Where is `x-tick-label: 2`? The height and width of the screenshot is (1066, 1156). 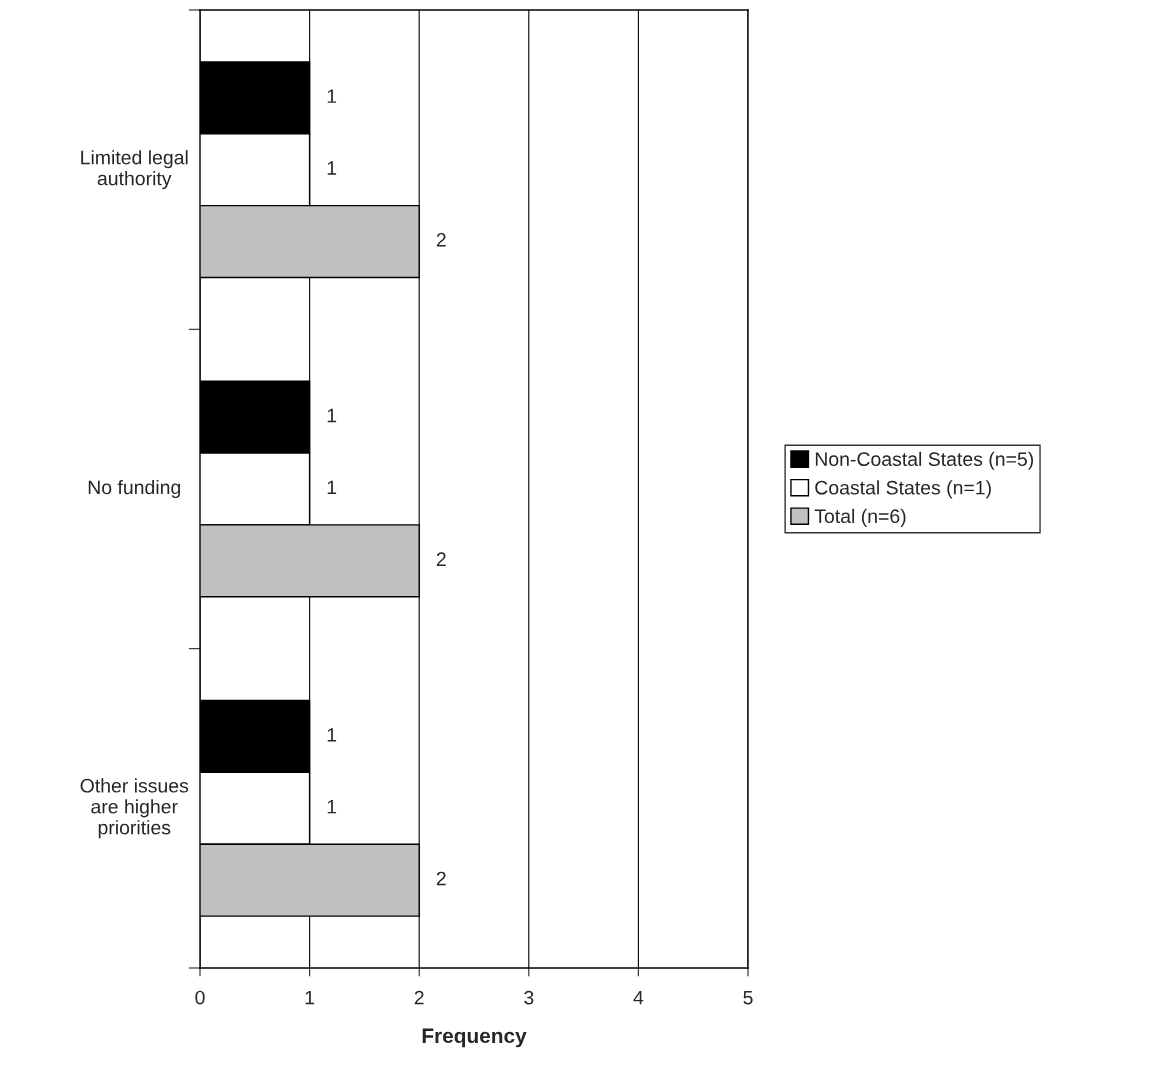 x-tick-label: 2 is located at coordinates (419, 997).